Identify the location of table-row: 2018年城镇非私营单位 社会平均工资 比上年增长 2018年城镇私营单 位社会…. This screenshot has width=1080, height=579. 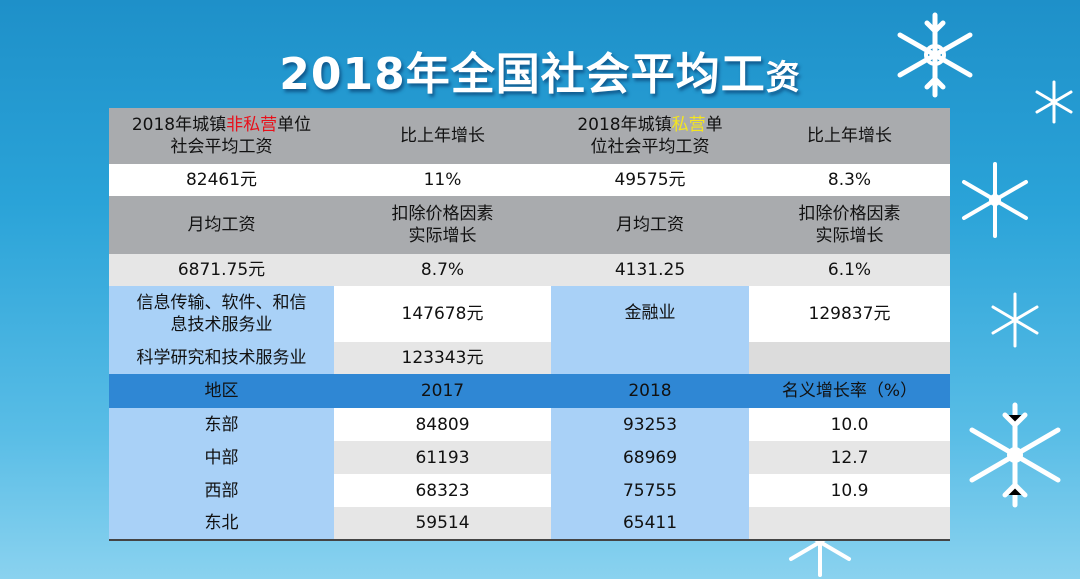
(529, 136).